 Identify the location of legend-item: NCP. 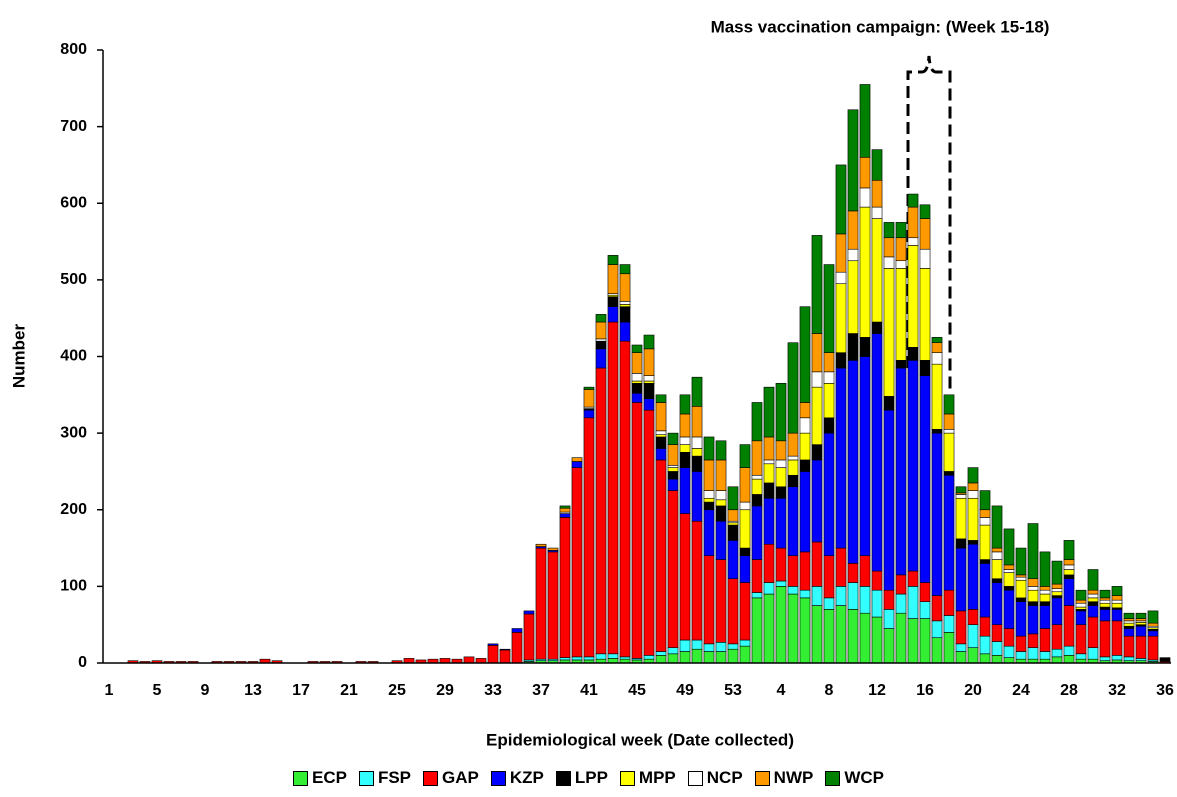
(715, 778).